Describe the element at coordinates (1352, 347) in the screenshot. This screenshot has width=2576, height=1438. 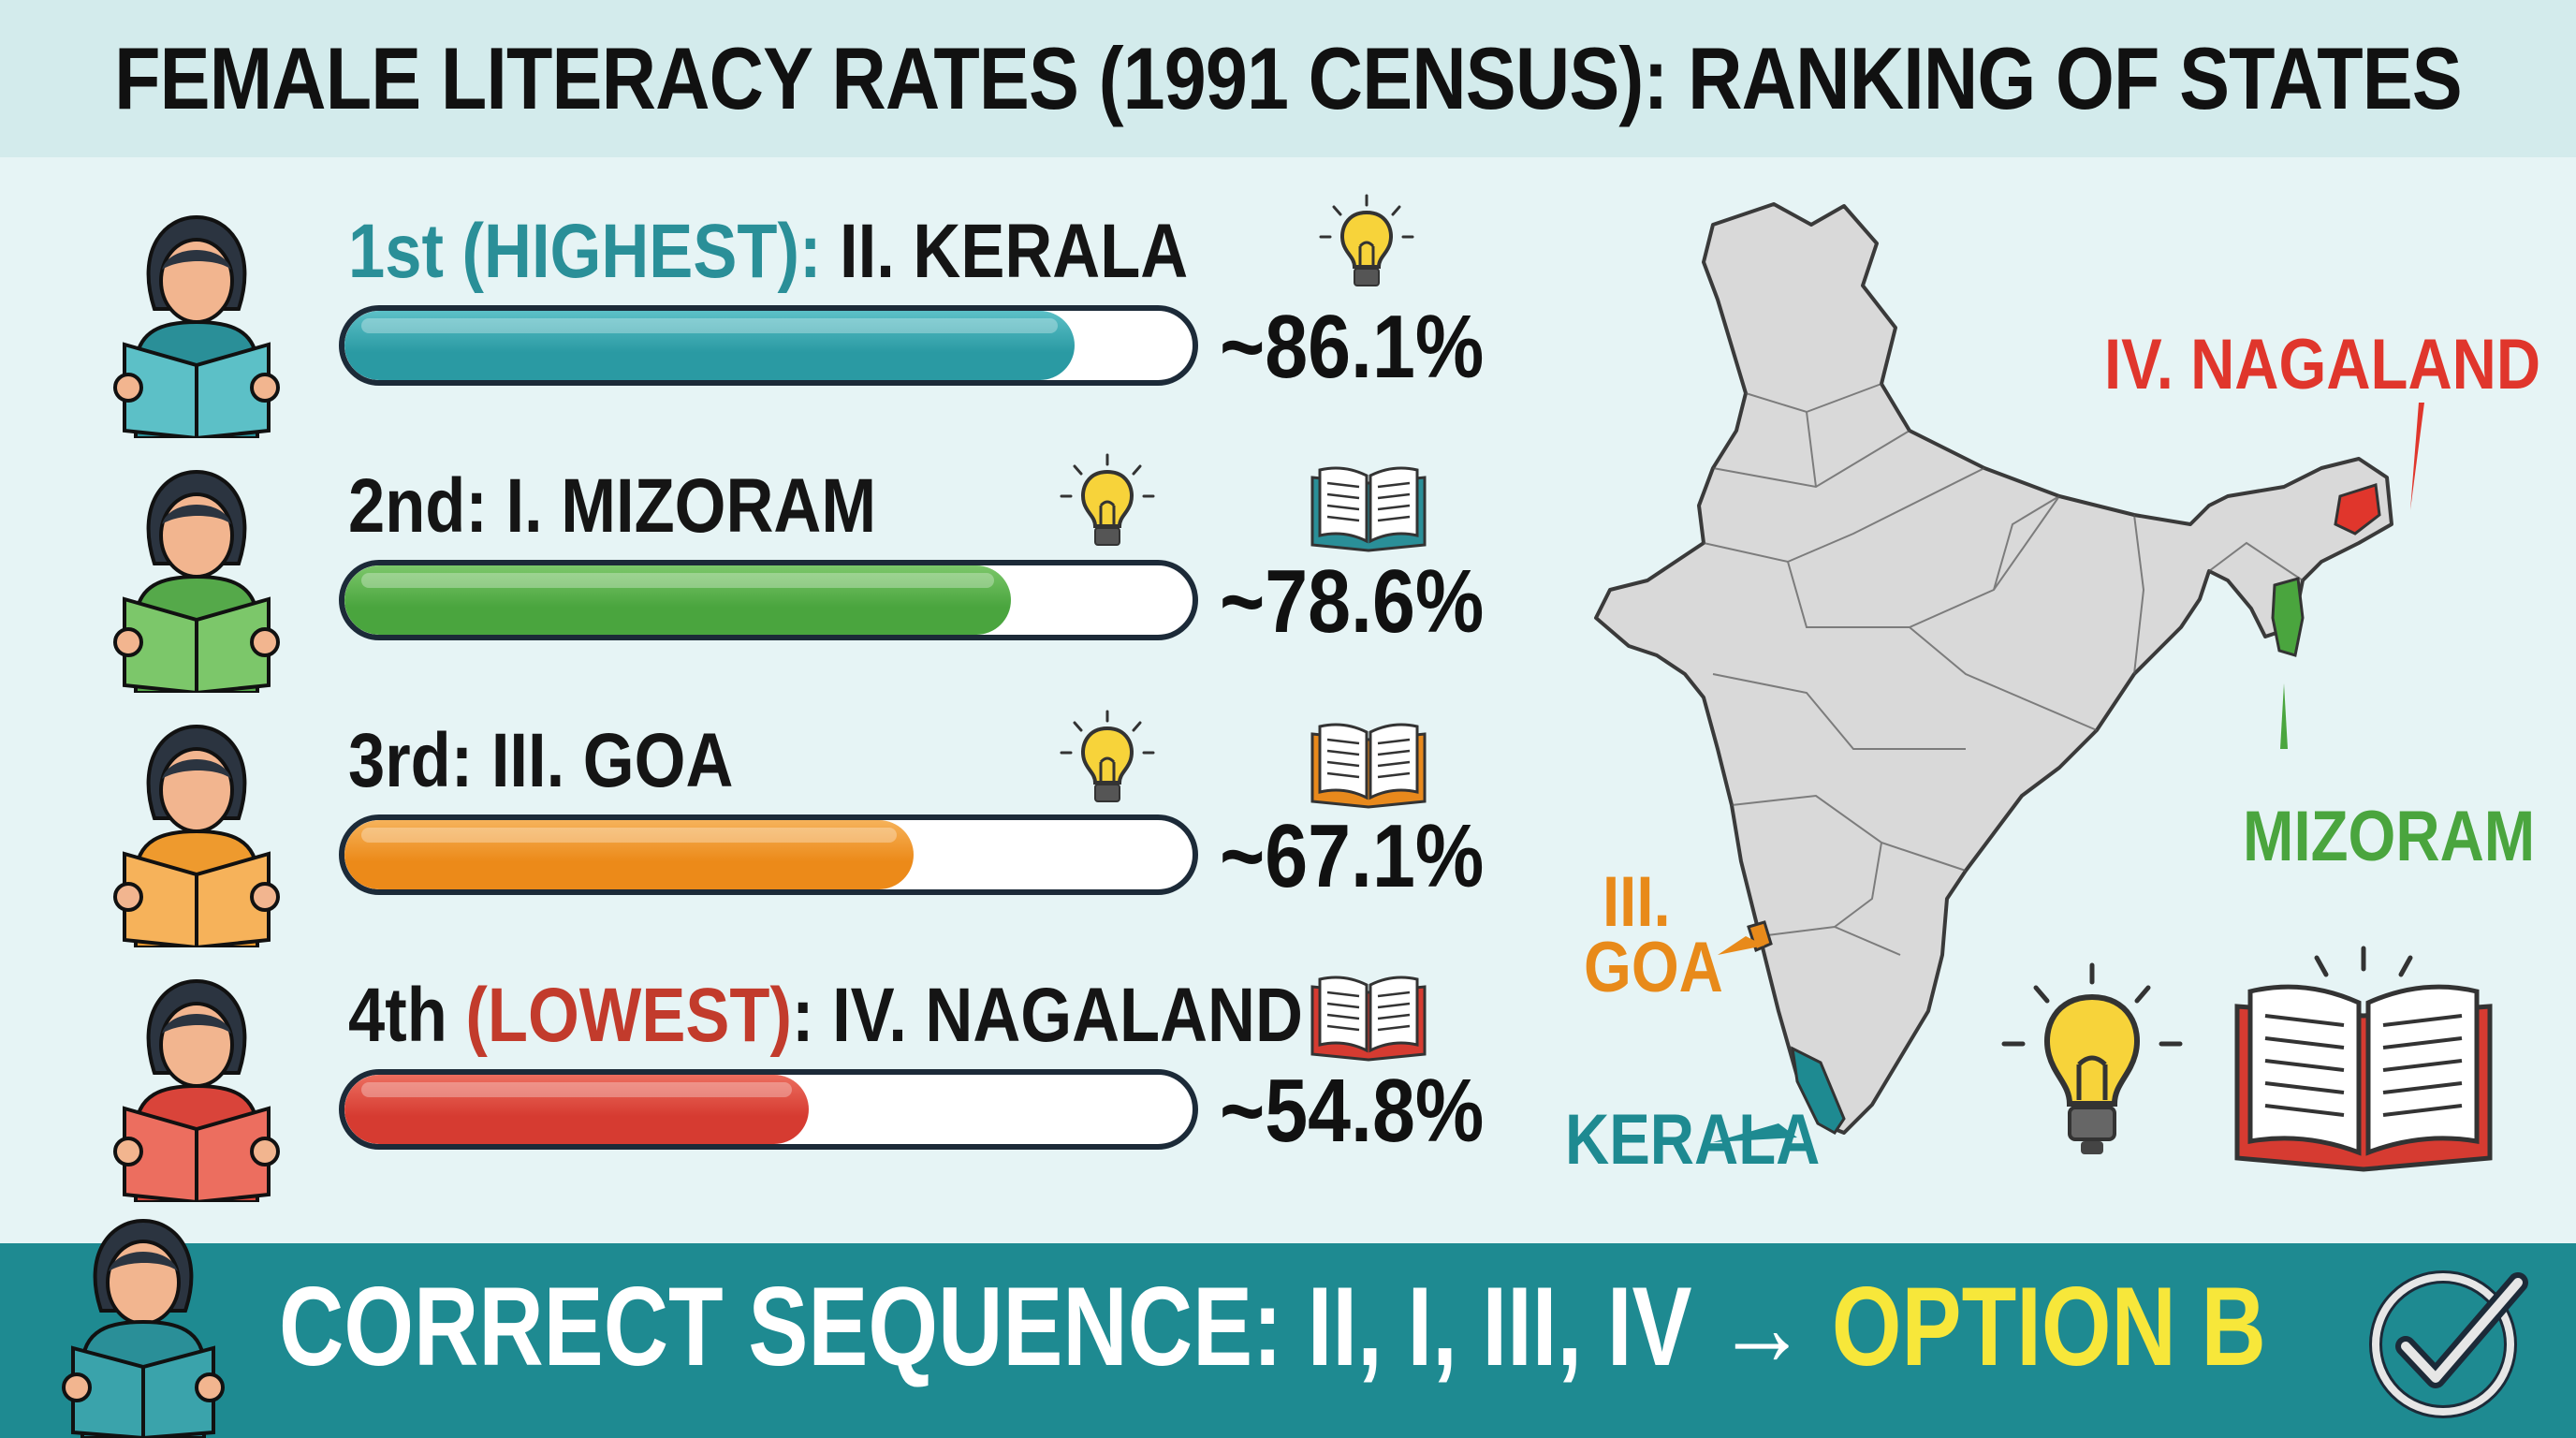
I see `value-label: ~86.1%` at that location.